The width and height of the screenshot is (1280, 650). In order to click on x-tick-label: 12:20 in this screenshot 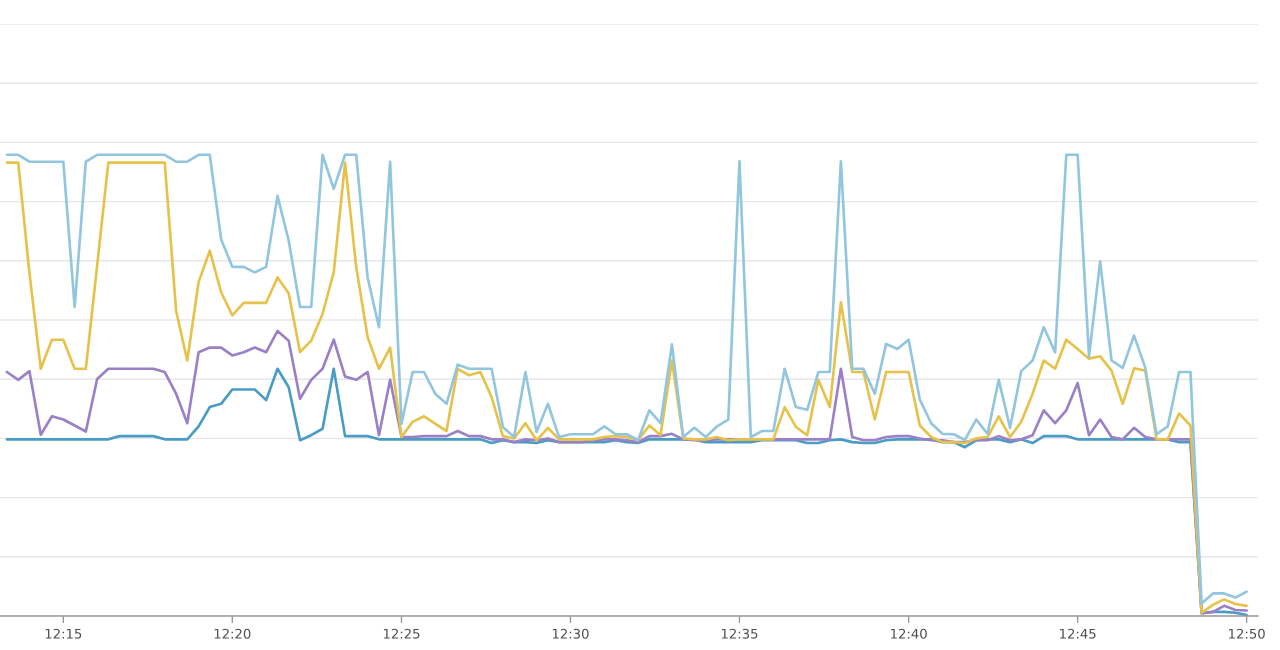, I will do `click(232, 633)`.